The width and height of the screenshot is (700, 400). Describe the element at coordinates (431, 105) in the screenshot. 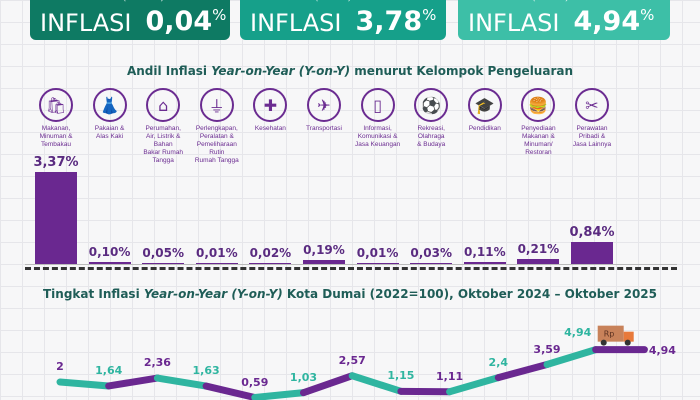

I see `football-player-icon: ⚽` at that location.